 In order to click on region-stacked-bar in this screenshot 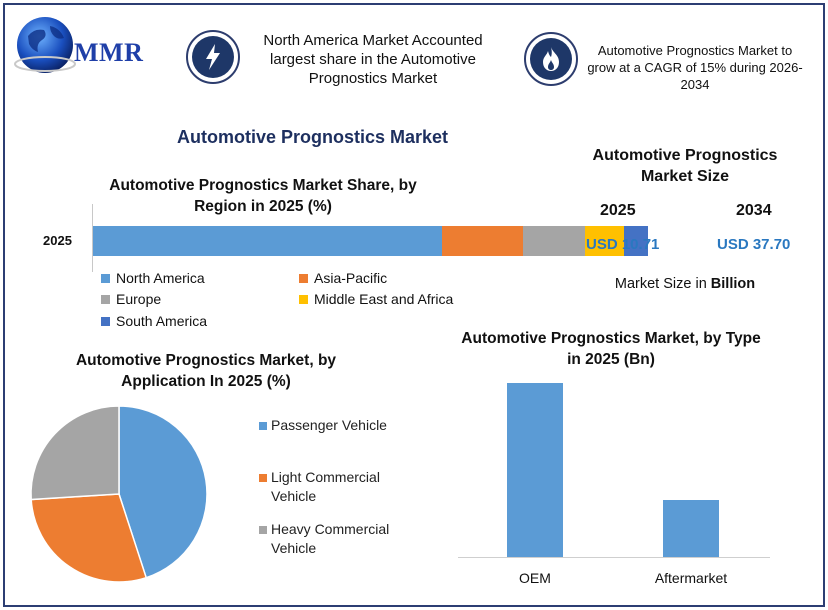, I will do `click(371, 241)`.